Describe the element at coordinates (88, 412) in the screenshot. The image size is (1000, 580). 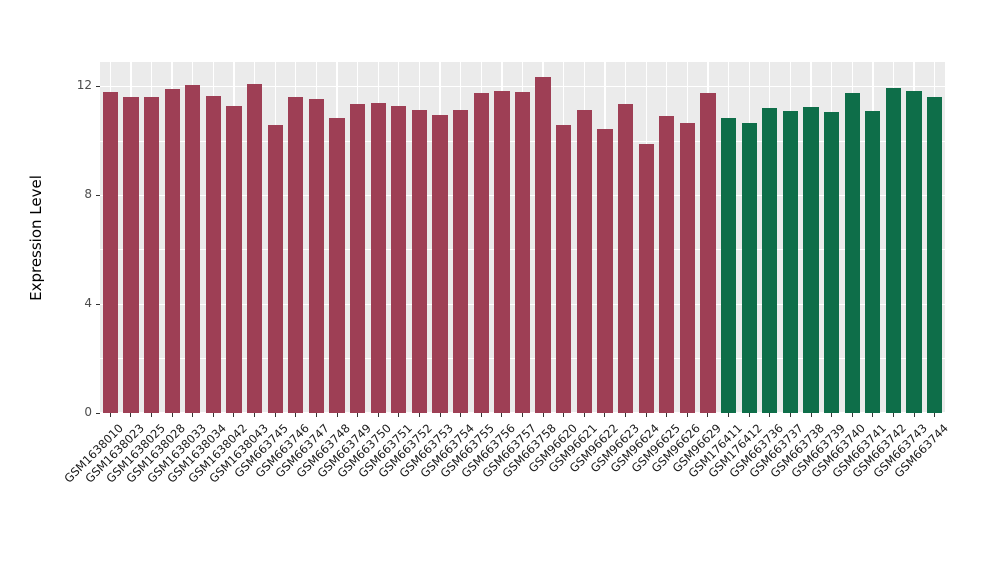
I see `y-tick-label: 0` at that location.